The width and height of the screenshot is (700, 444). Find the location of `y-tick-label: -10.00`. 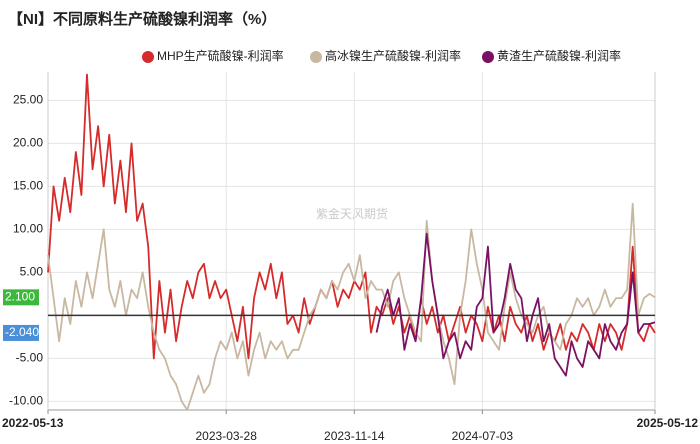

y-tick-label: -10.00 is located at coordinates (26, 401).